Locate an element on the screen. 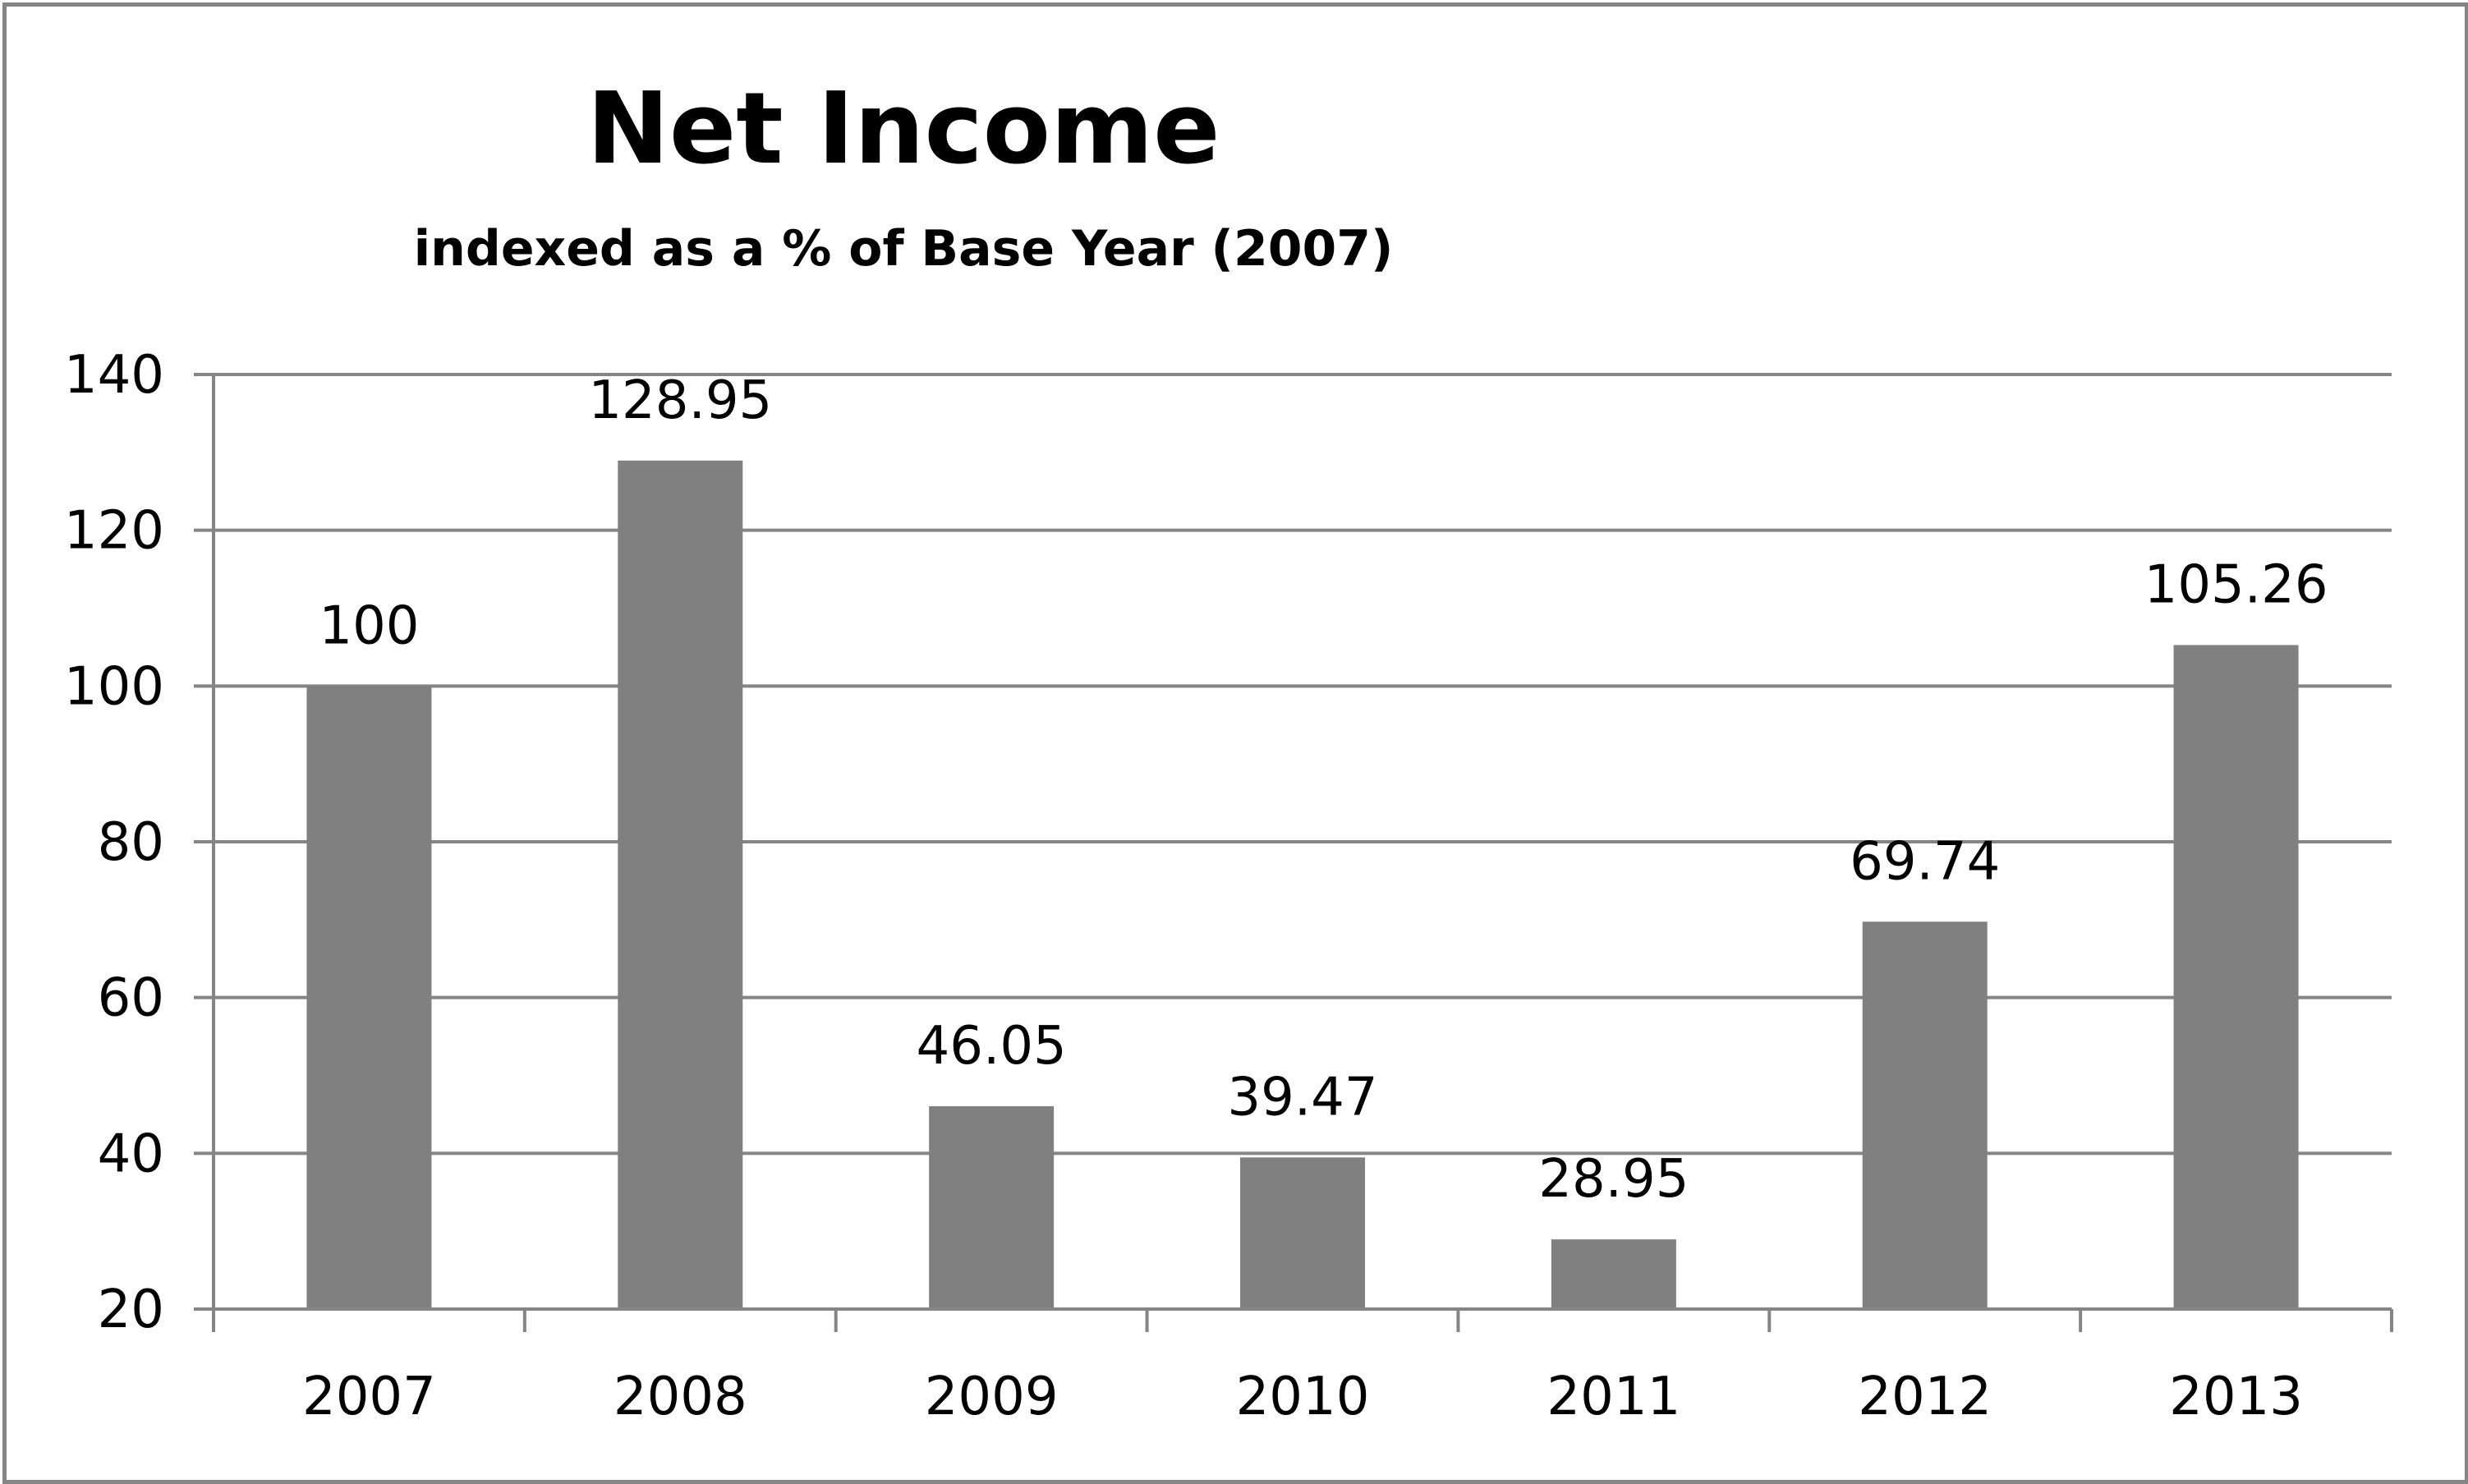 The image size is (2468, 1484). x-tick-label: 2008 is located at coordinates (680, 1397).